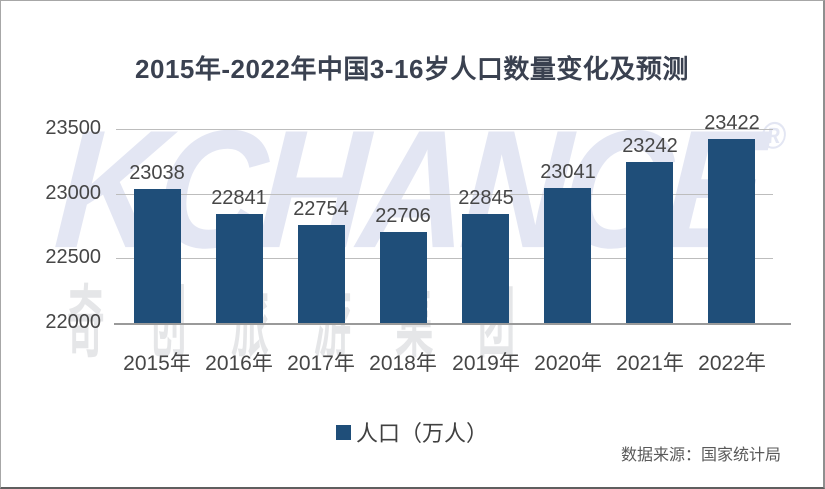 This screenshot has width=825, height=489. What do you see at coordinates (567, 255) in the screenshot?
I see `bar-2020年` at bounding box center [567, 255].